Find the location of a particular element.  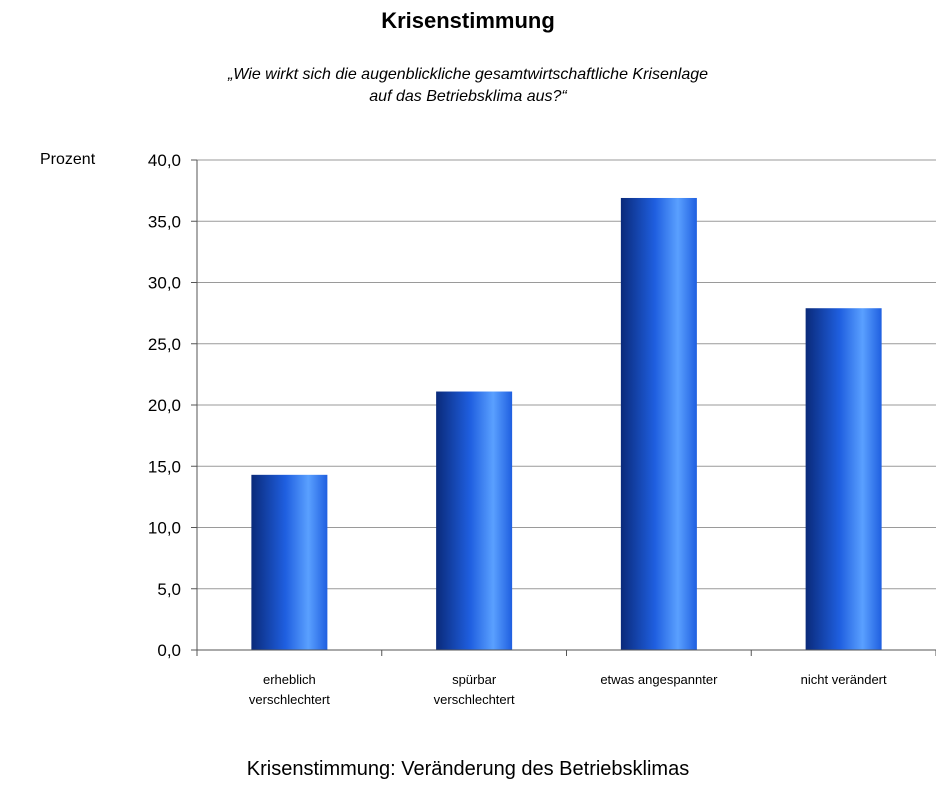

y-tick-label: 25,0 is located at coordinates (164, 344).